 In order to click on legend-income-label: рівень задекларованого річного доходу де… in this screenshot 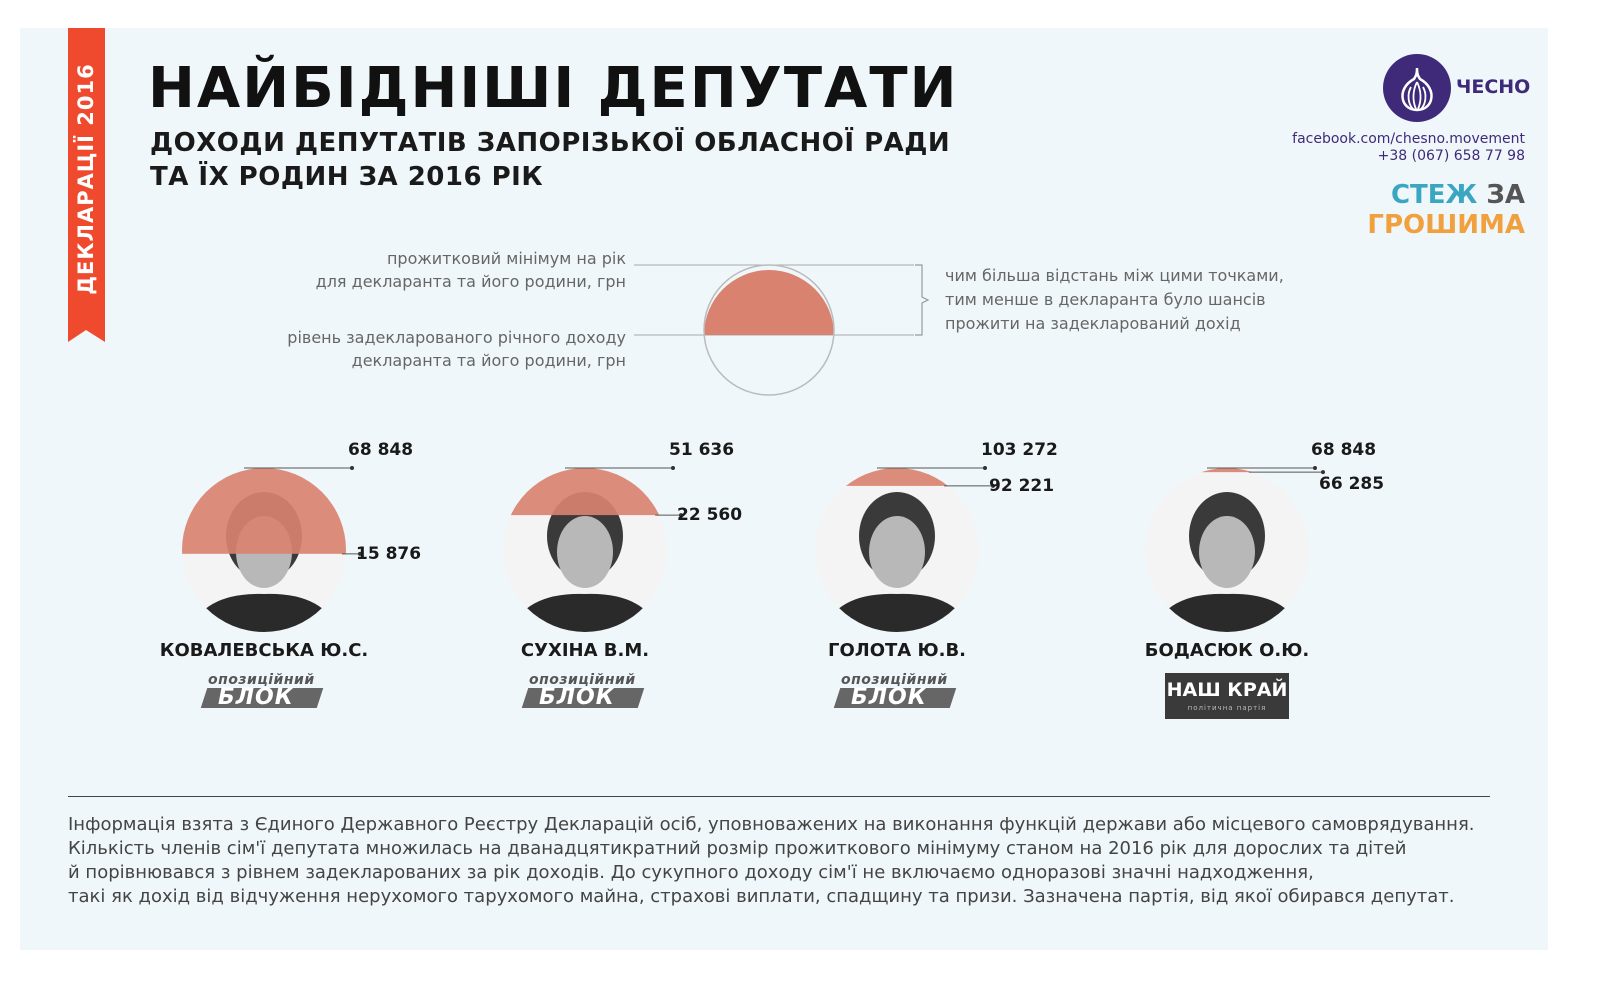, I will do `click(456, 349)`.